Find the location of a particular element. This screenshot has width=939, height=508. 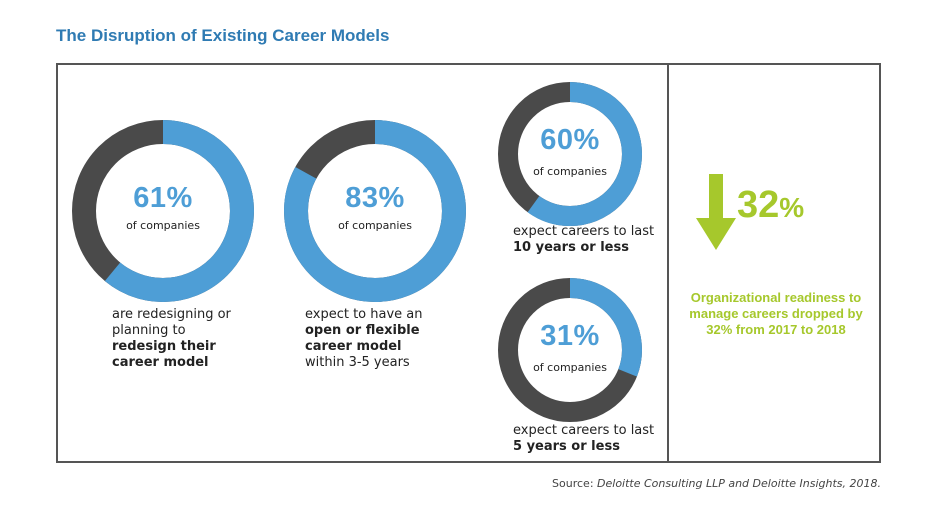

donut-percent-label: 60% is located at coordinates (570, 140).